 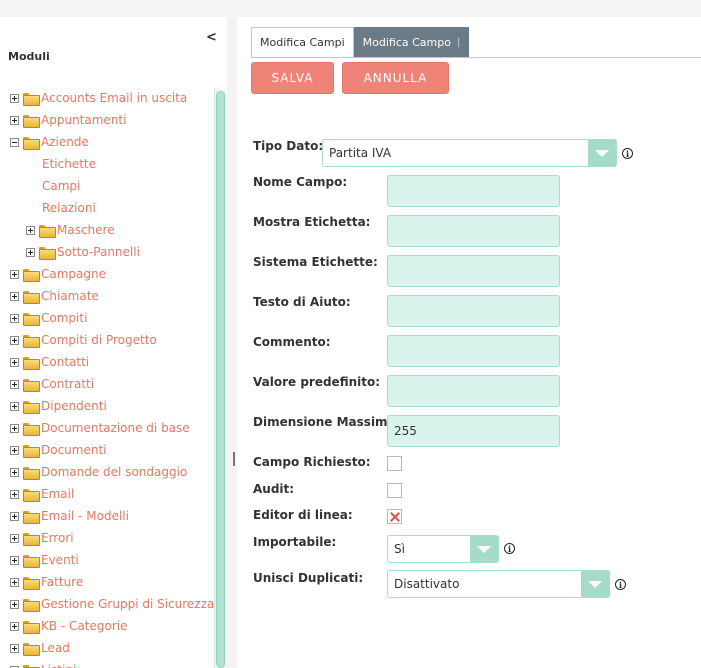 I want to click on tree-item: Etichette, so click(x=69, y=164).